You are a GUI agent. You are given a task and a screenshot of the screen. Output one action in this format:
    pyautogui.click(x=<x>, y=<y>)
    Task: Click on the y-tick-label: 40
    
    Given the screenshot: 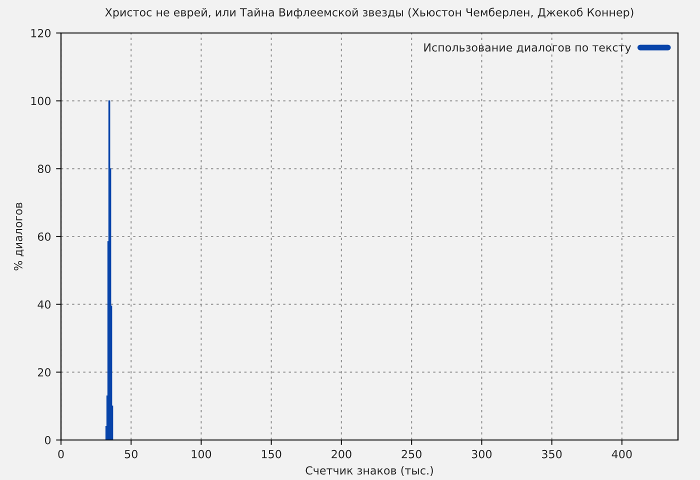 What is the action you would take?
    pyautogui.click(x=44, y=304)
    